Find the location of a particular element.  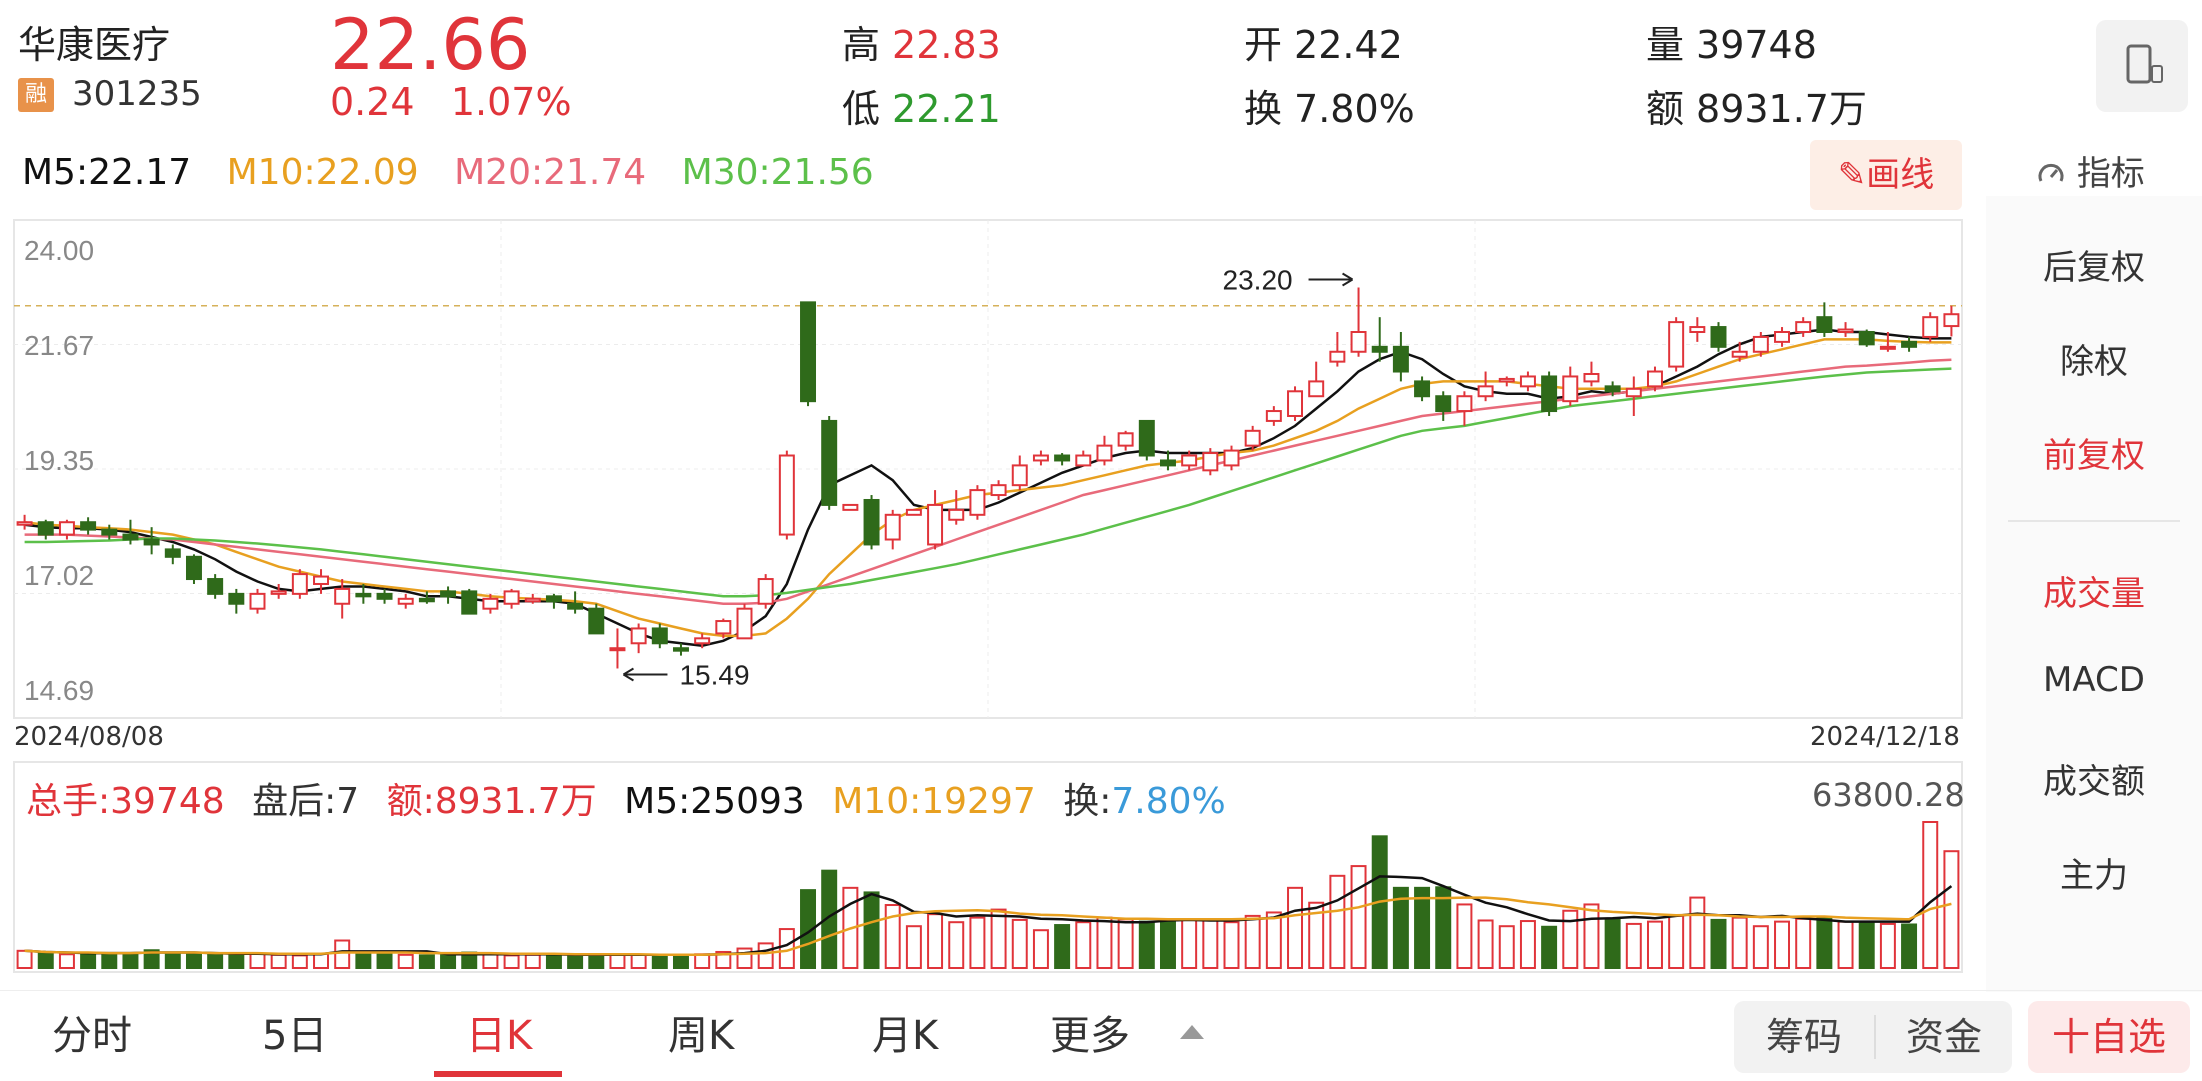

gauge-icon is located at coordinates (2051, 172).